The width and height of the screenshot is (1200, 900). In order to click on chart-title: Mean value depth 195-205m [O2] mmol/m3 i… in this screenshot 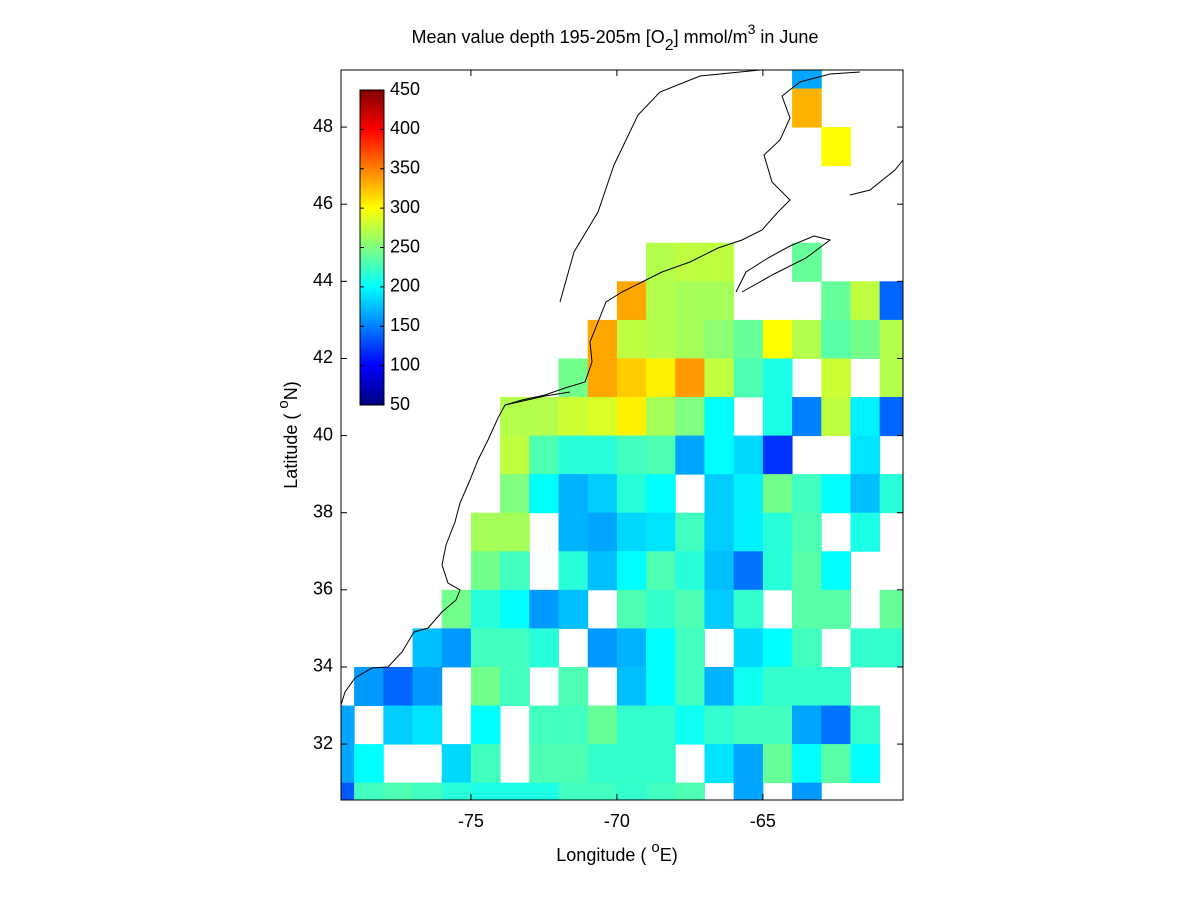, I will do `click(615, 38)`.